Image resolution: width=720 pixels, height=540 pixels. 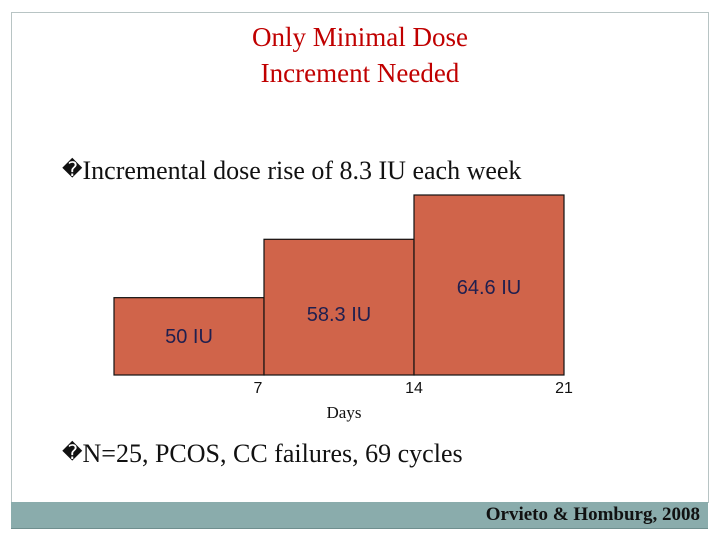 I want to click on citation: Orvieto & Homburg, 2008, so click(x=592, y=514).